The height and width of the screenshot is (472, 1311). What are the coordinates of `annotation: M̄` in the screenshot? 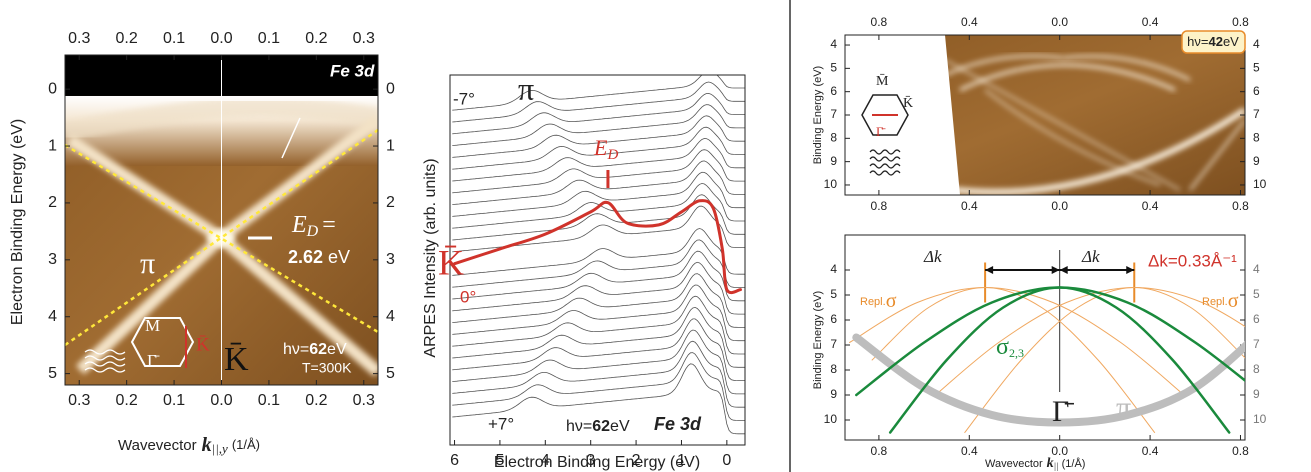 It's located at (882, 82).